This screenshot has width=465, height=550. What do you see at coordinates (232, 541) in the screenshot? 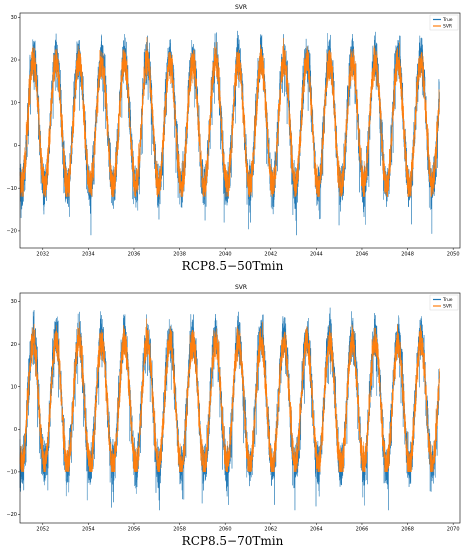
I see `chart-caption: RCP8.5−70Tmin` at bounding box center [232, 541].